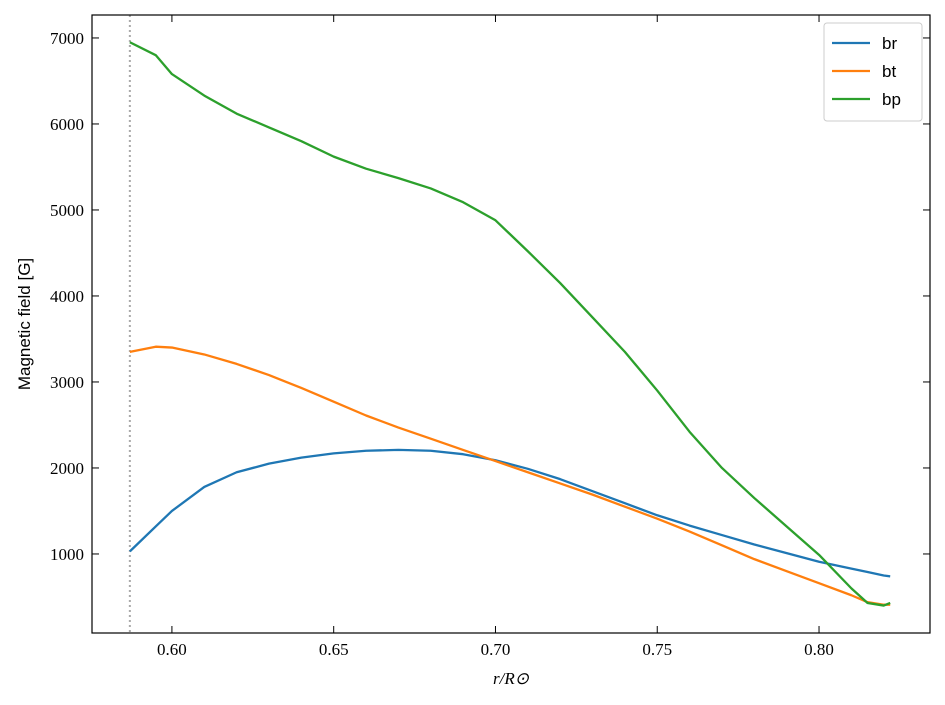 This screenshot has width=945, height=705. What do you see at coordinates (67, 210) in the screenshot?
I see `y-tick-label: 5000` at bounding box center [67, 210].